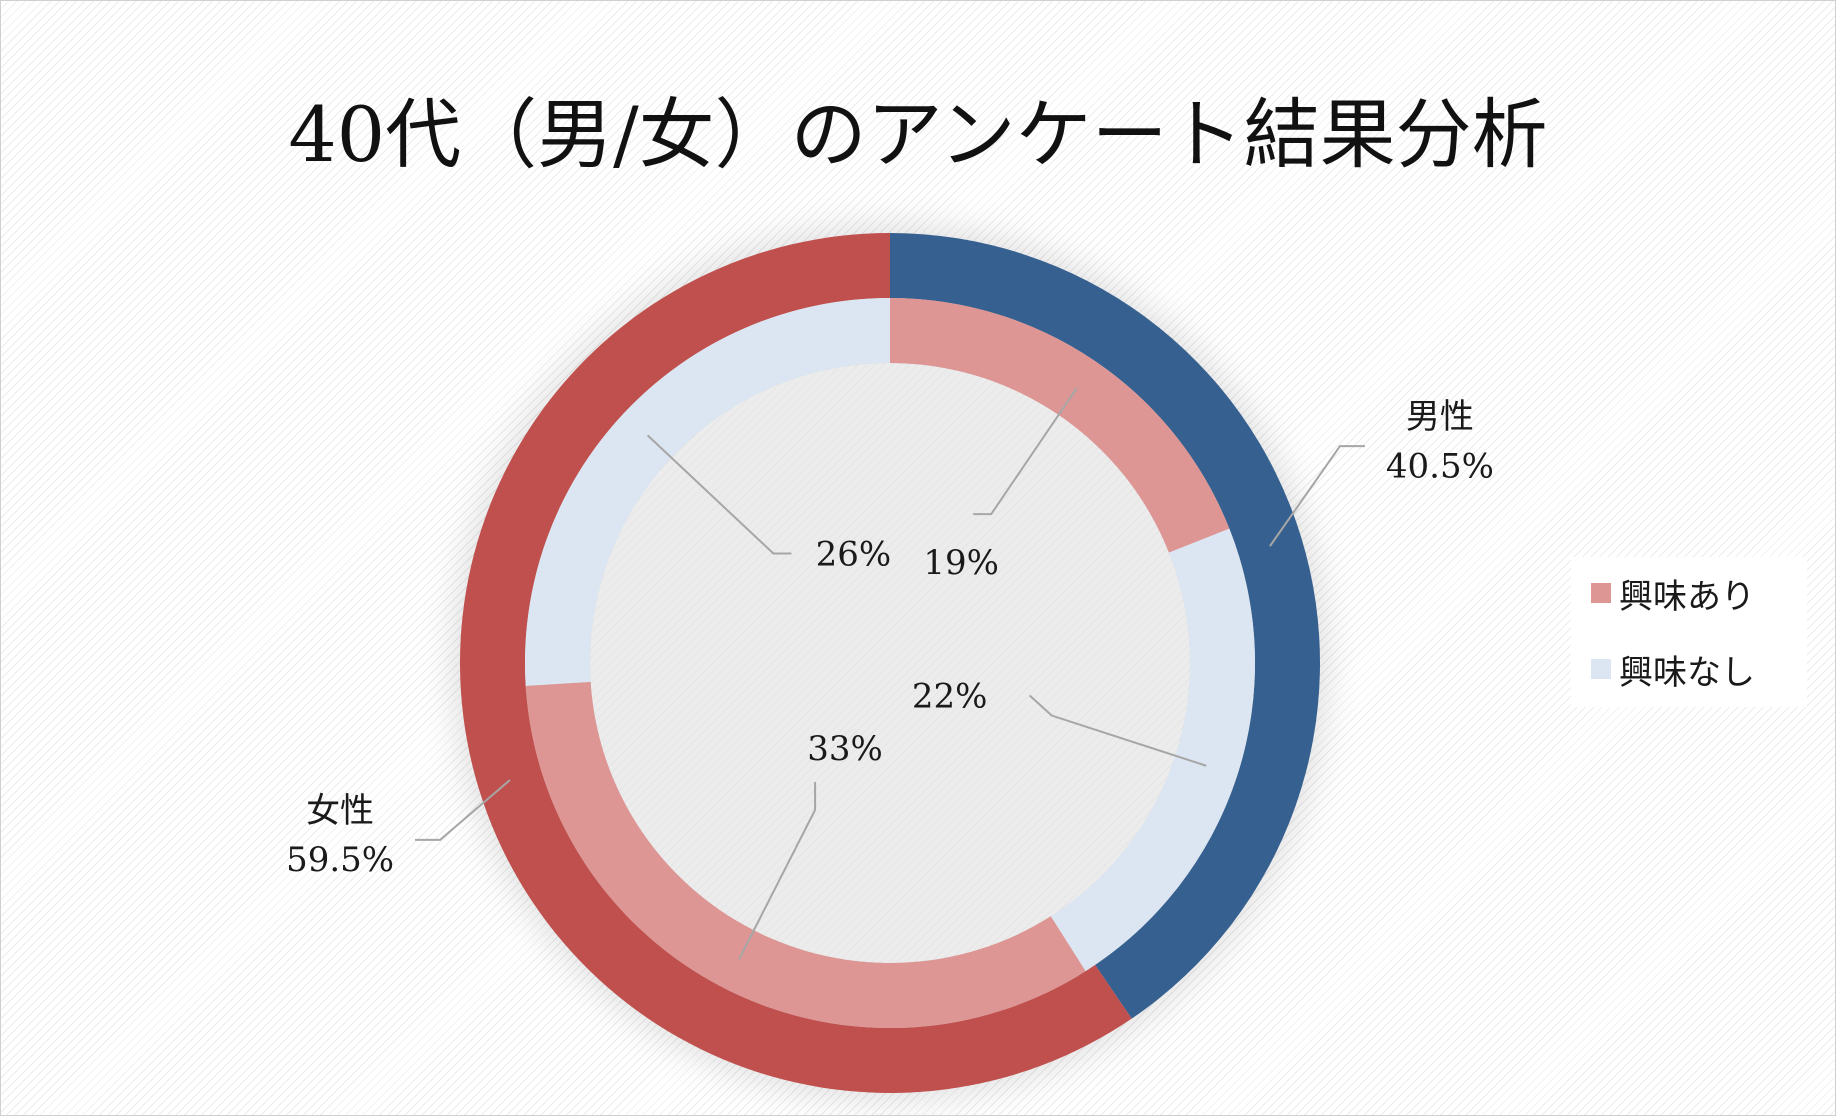 The height and width of the screenshot is (1116, 1836). What do you see at coordinates (918, 134) in the screenshot?
I see `chart-title: 40代（男/女）のアンケート結果分析` at bounding box center [918, 134].